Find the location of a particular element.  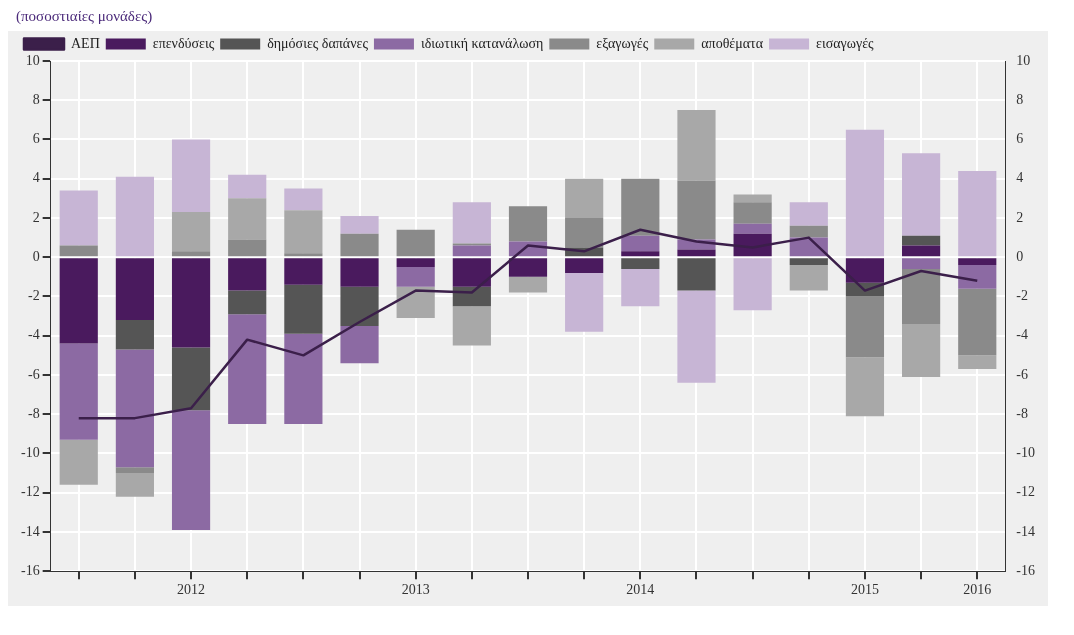

y2-tick-label: 4 is located at coordinates (1020, 178).